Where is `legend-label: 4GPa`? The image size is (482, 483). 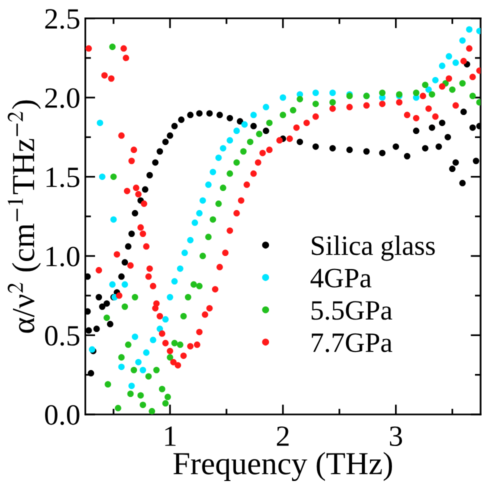 legend-label: 4GPa is located at coordinates (341, 278).